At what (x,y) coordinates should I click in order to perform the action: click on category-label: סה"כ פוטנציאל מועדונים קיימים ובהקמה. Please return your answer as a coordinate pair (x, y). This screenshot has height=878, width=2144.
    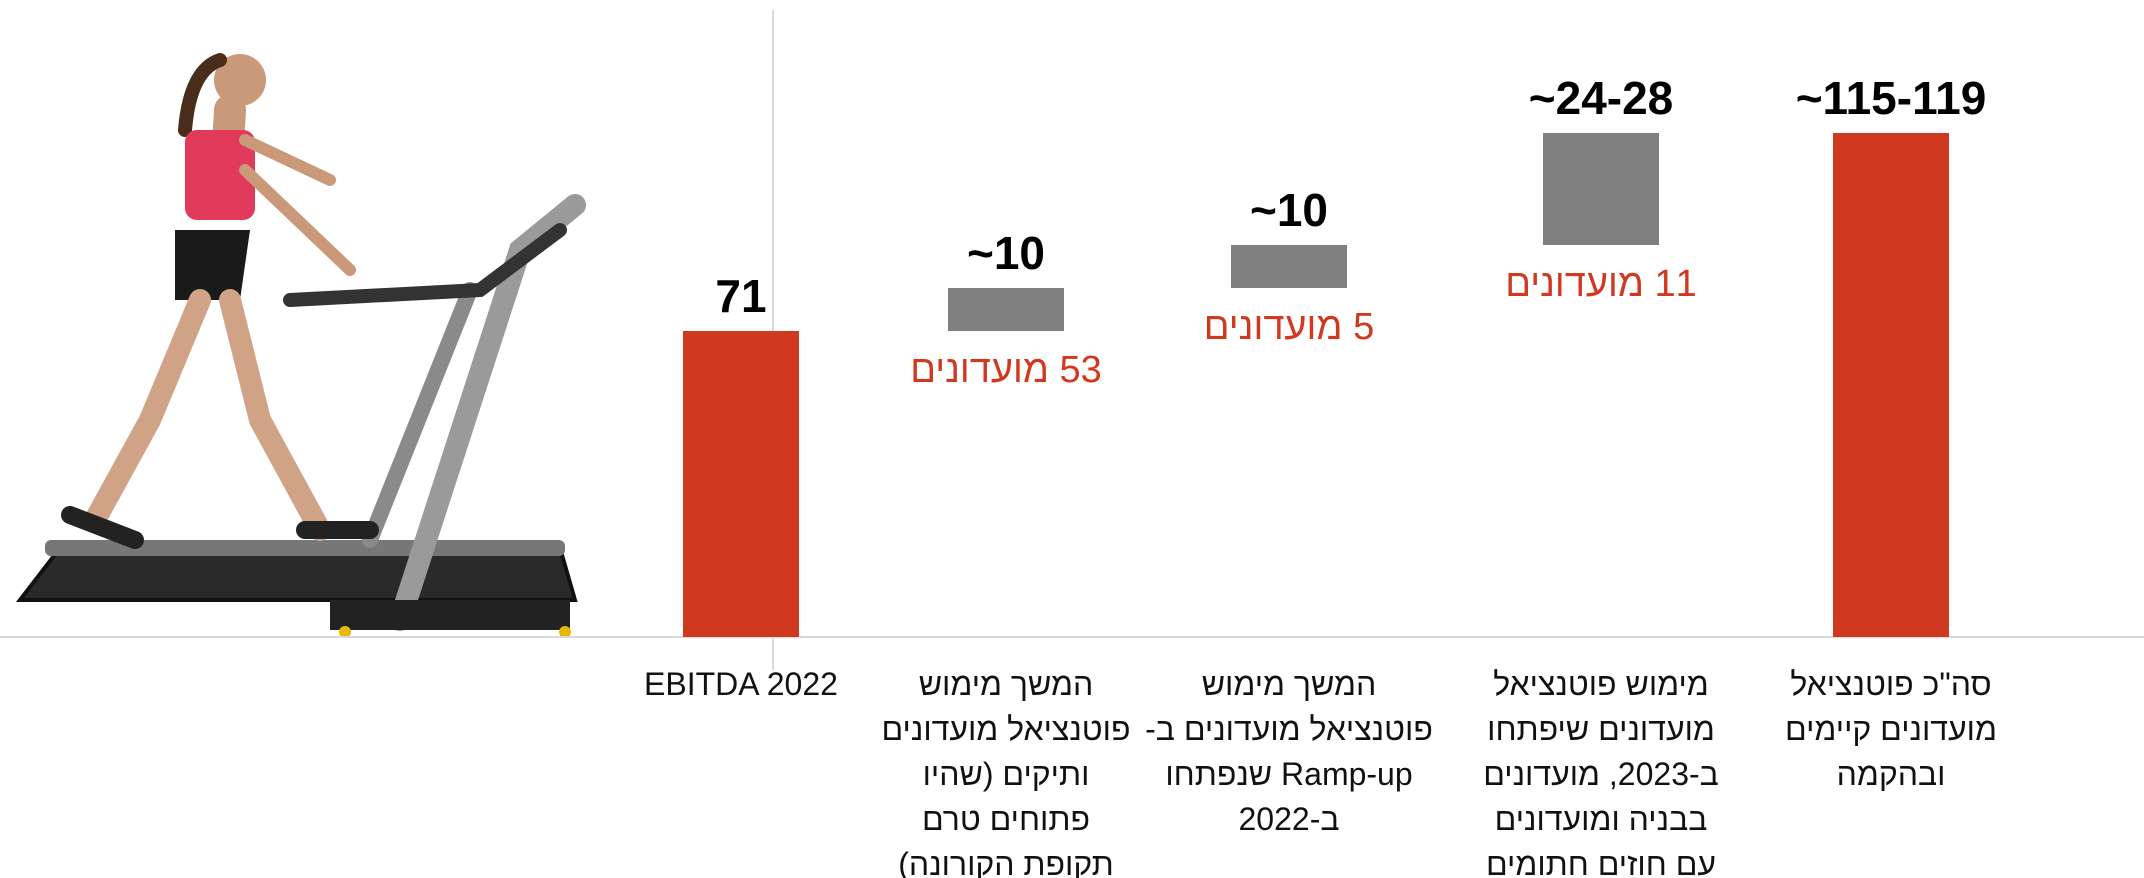
    Looking at the image, I should click on (1891, 729).